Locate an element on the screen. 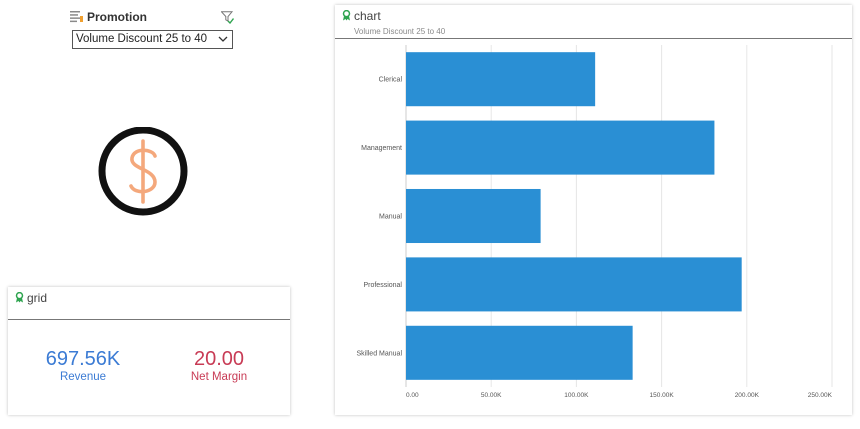  revenue-value: 697.56K is located at coordinates (83, 359).